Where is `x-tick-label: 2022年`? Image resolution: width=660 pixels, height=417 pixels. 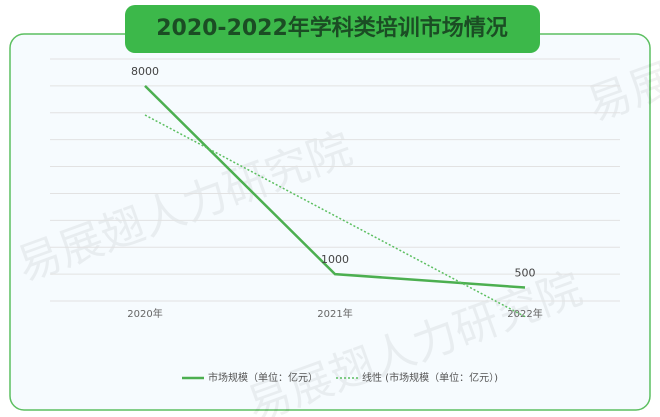 x-tick-label: 2022年 is located at coordinates (524, 313).